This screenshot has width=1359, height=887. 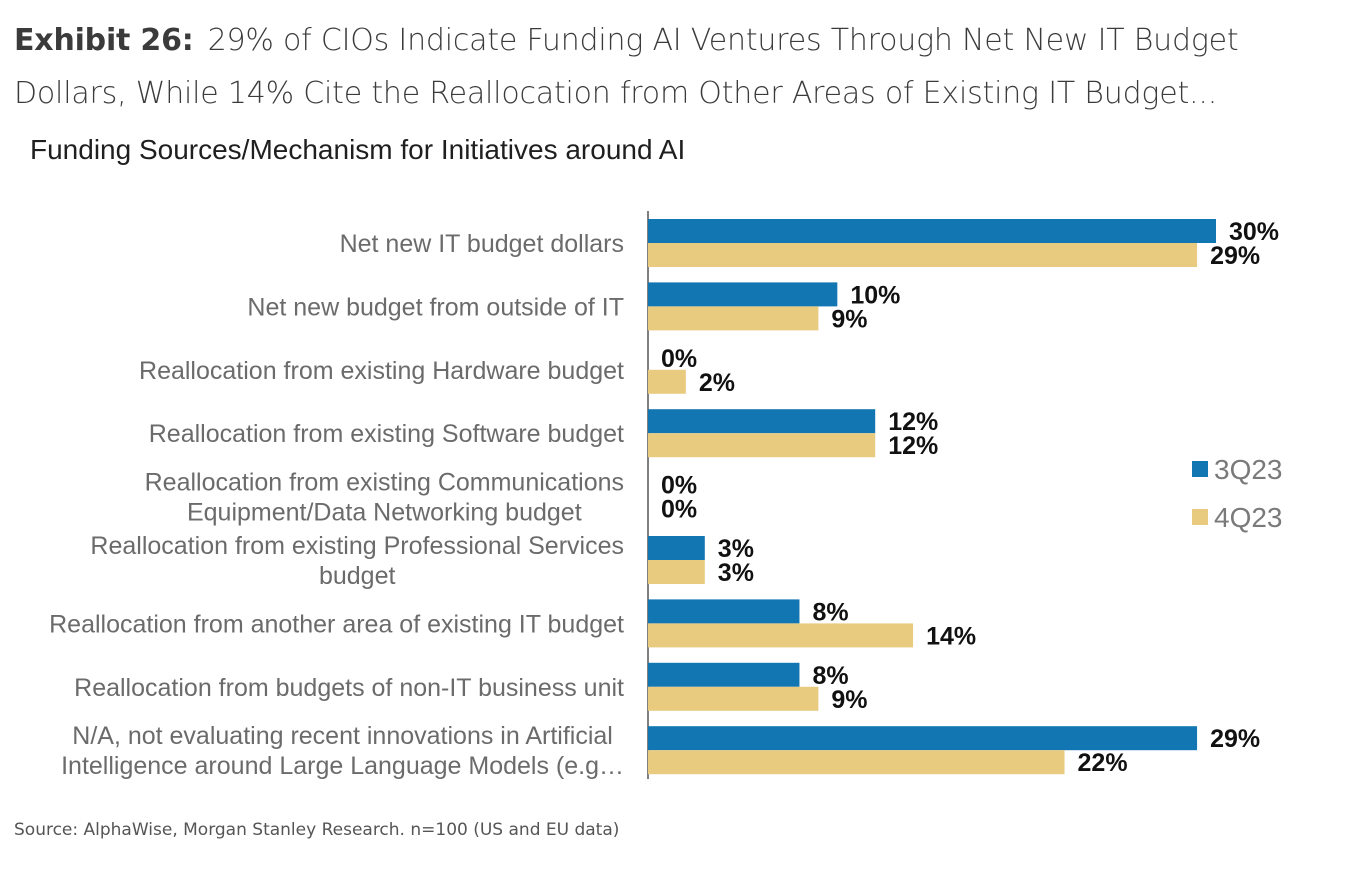 I want to click on data-label: 2%, so click(x=717, y=383).